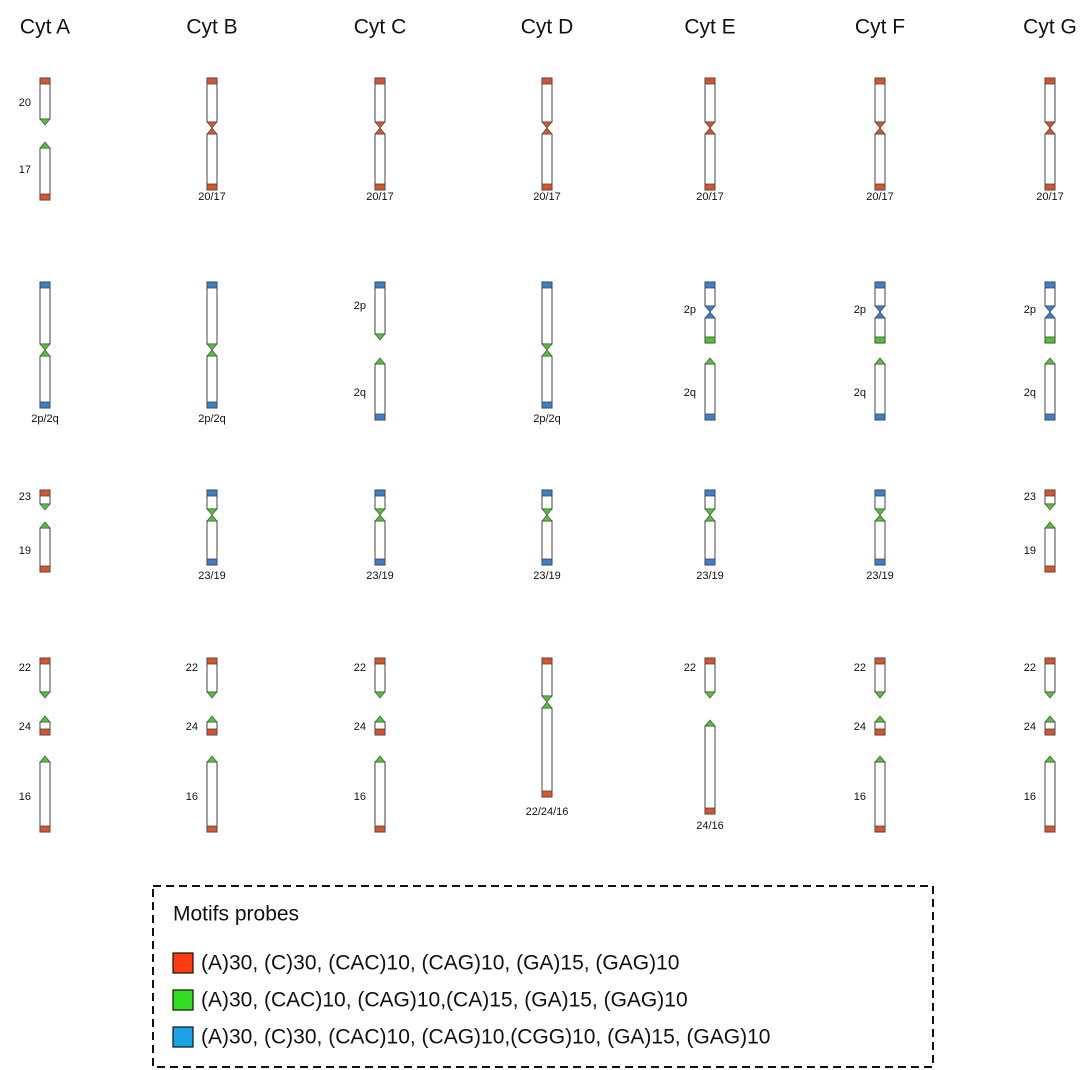  Describe the element at coordinates (25, 103) in the screenshot. I see `chromosome-label: 20` at that location.